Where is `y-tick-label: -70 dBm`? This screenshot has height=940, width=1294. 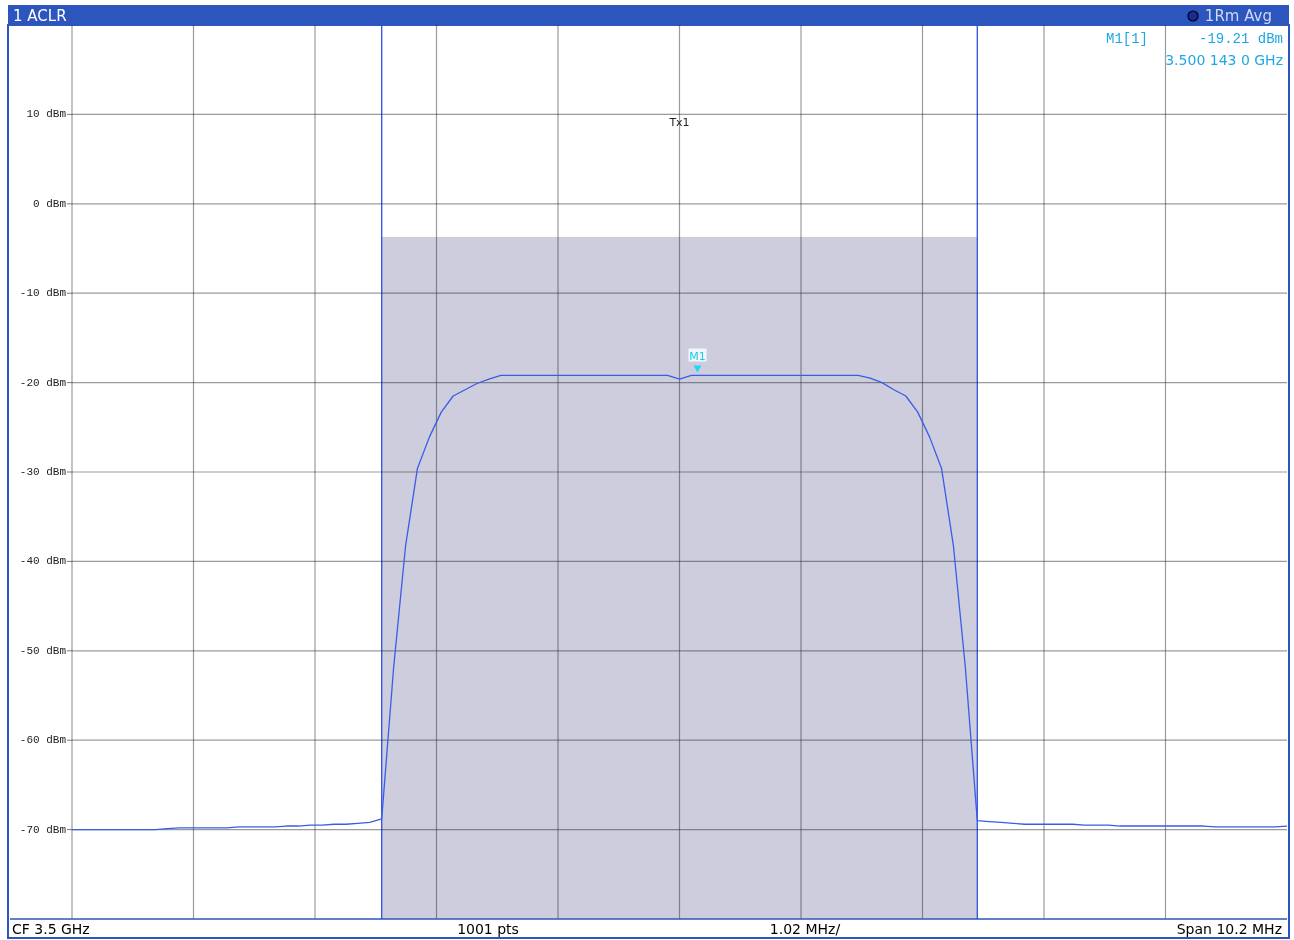
y-tick-label: -70 dBm is located at coordinates (43, 829).